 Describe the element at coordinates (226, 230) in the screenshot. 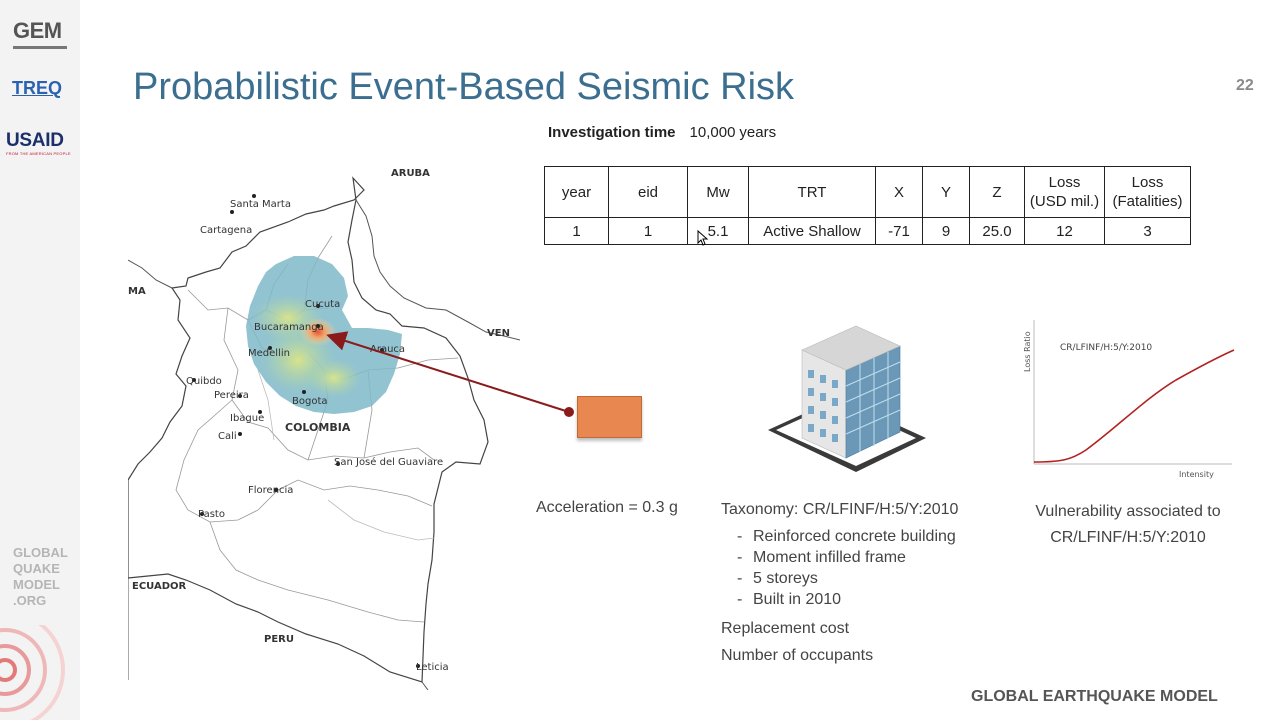

I see `map-label-cartagena: Cartagena` at that location.